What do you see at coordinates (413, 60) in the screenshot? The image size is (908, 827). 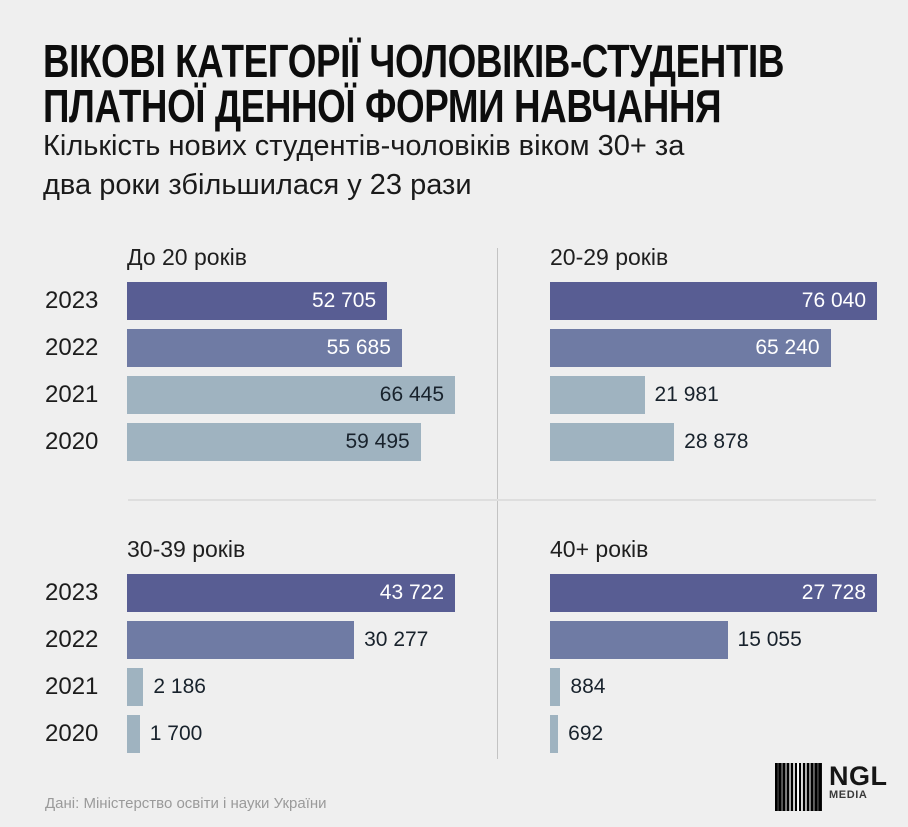 I see `page-title-line1: ВІКОВІ КАТЕГОРІЇ ЧОЛОВІКІВ-СТУДЕНТІВ` at bounding box center [413, 60].